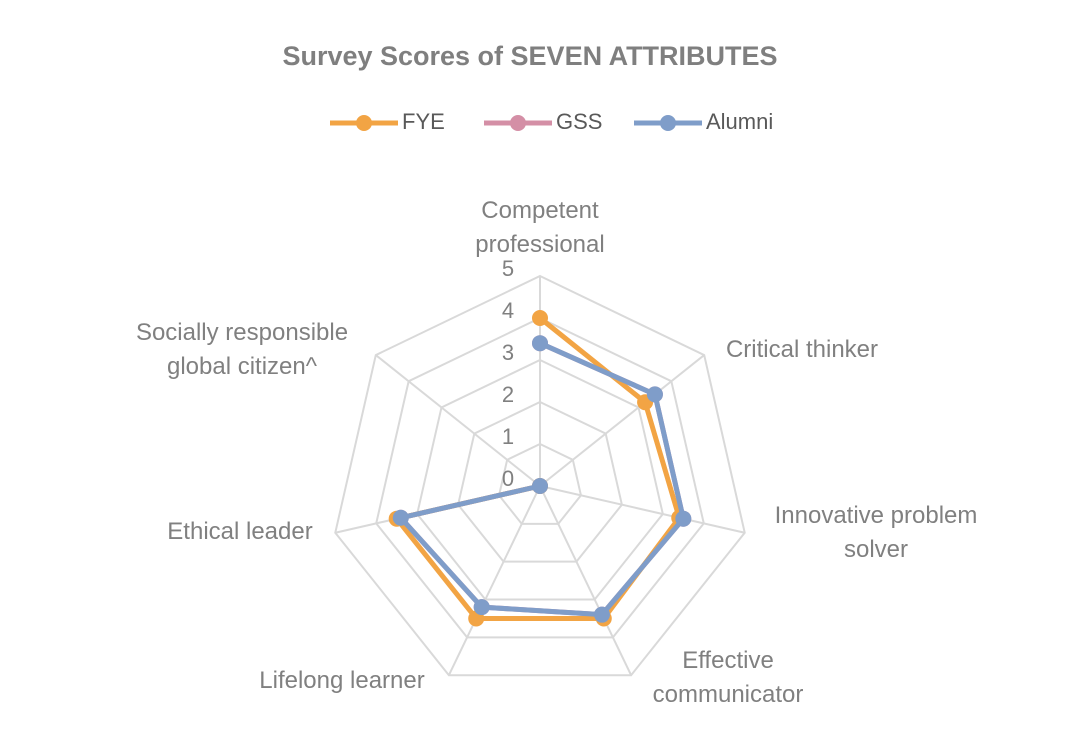  What do you see at coordinates (508, 478) in the screenshot?
I see `tick-label: 0` at bounding box center [508, 478].